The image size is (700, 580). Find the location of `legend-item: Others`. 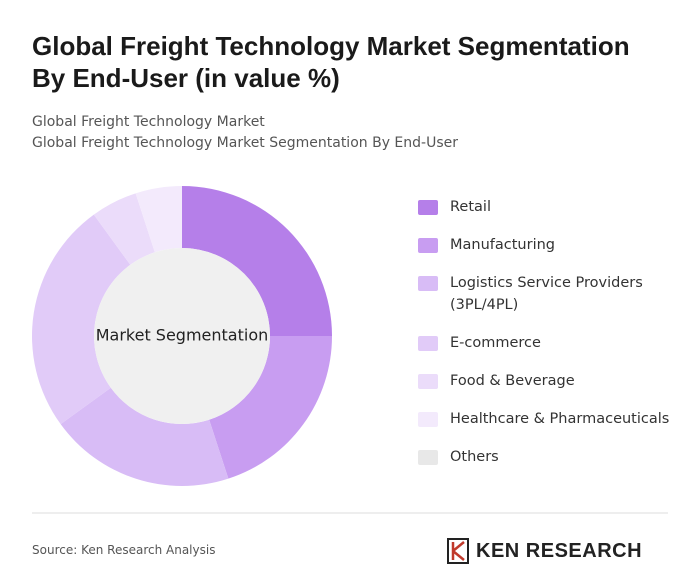

legend-item: Others is located at coordinates (548, 457).